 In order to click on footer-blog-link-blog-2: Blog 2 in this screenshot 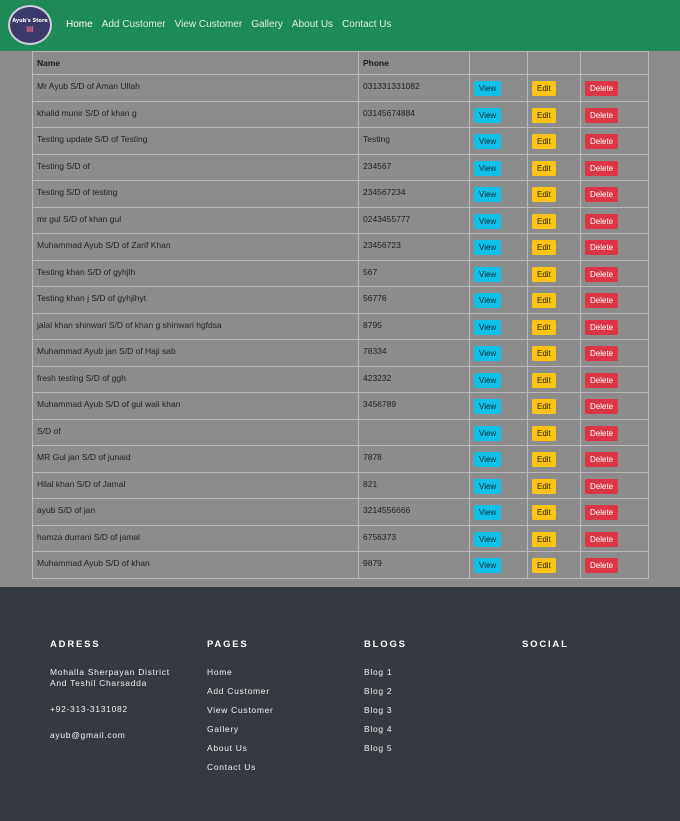, I will do `click(378, 691)`.